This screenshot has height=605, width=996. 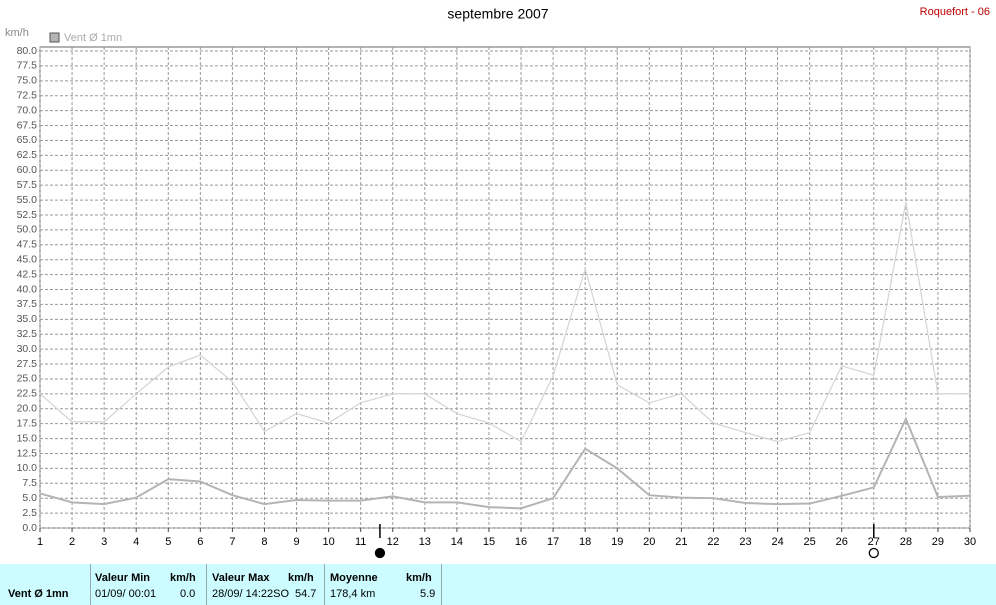 I want to click on mean-distance: 178,4 km, so click(x=353, y=594).